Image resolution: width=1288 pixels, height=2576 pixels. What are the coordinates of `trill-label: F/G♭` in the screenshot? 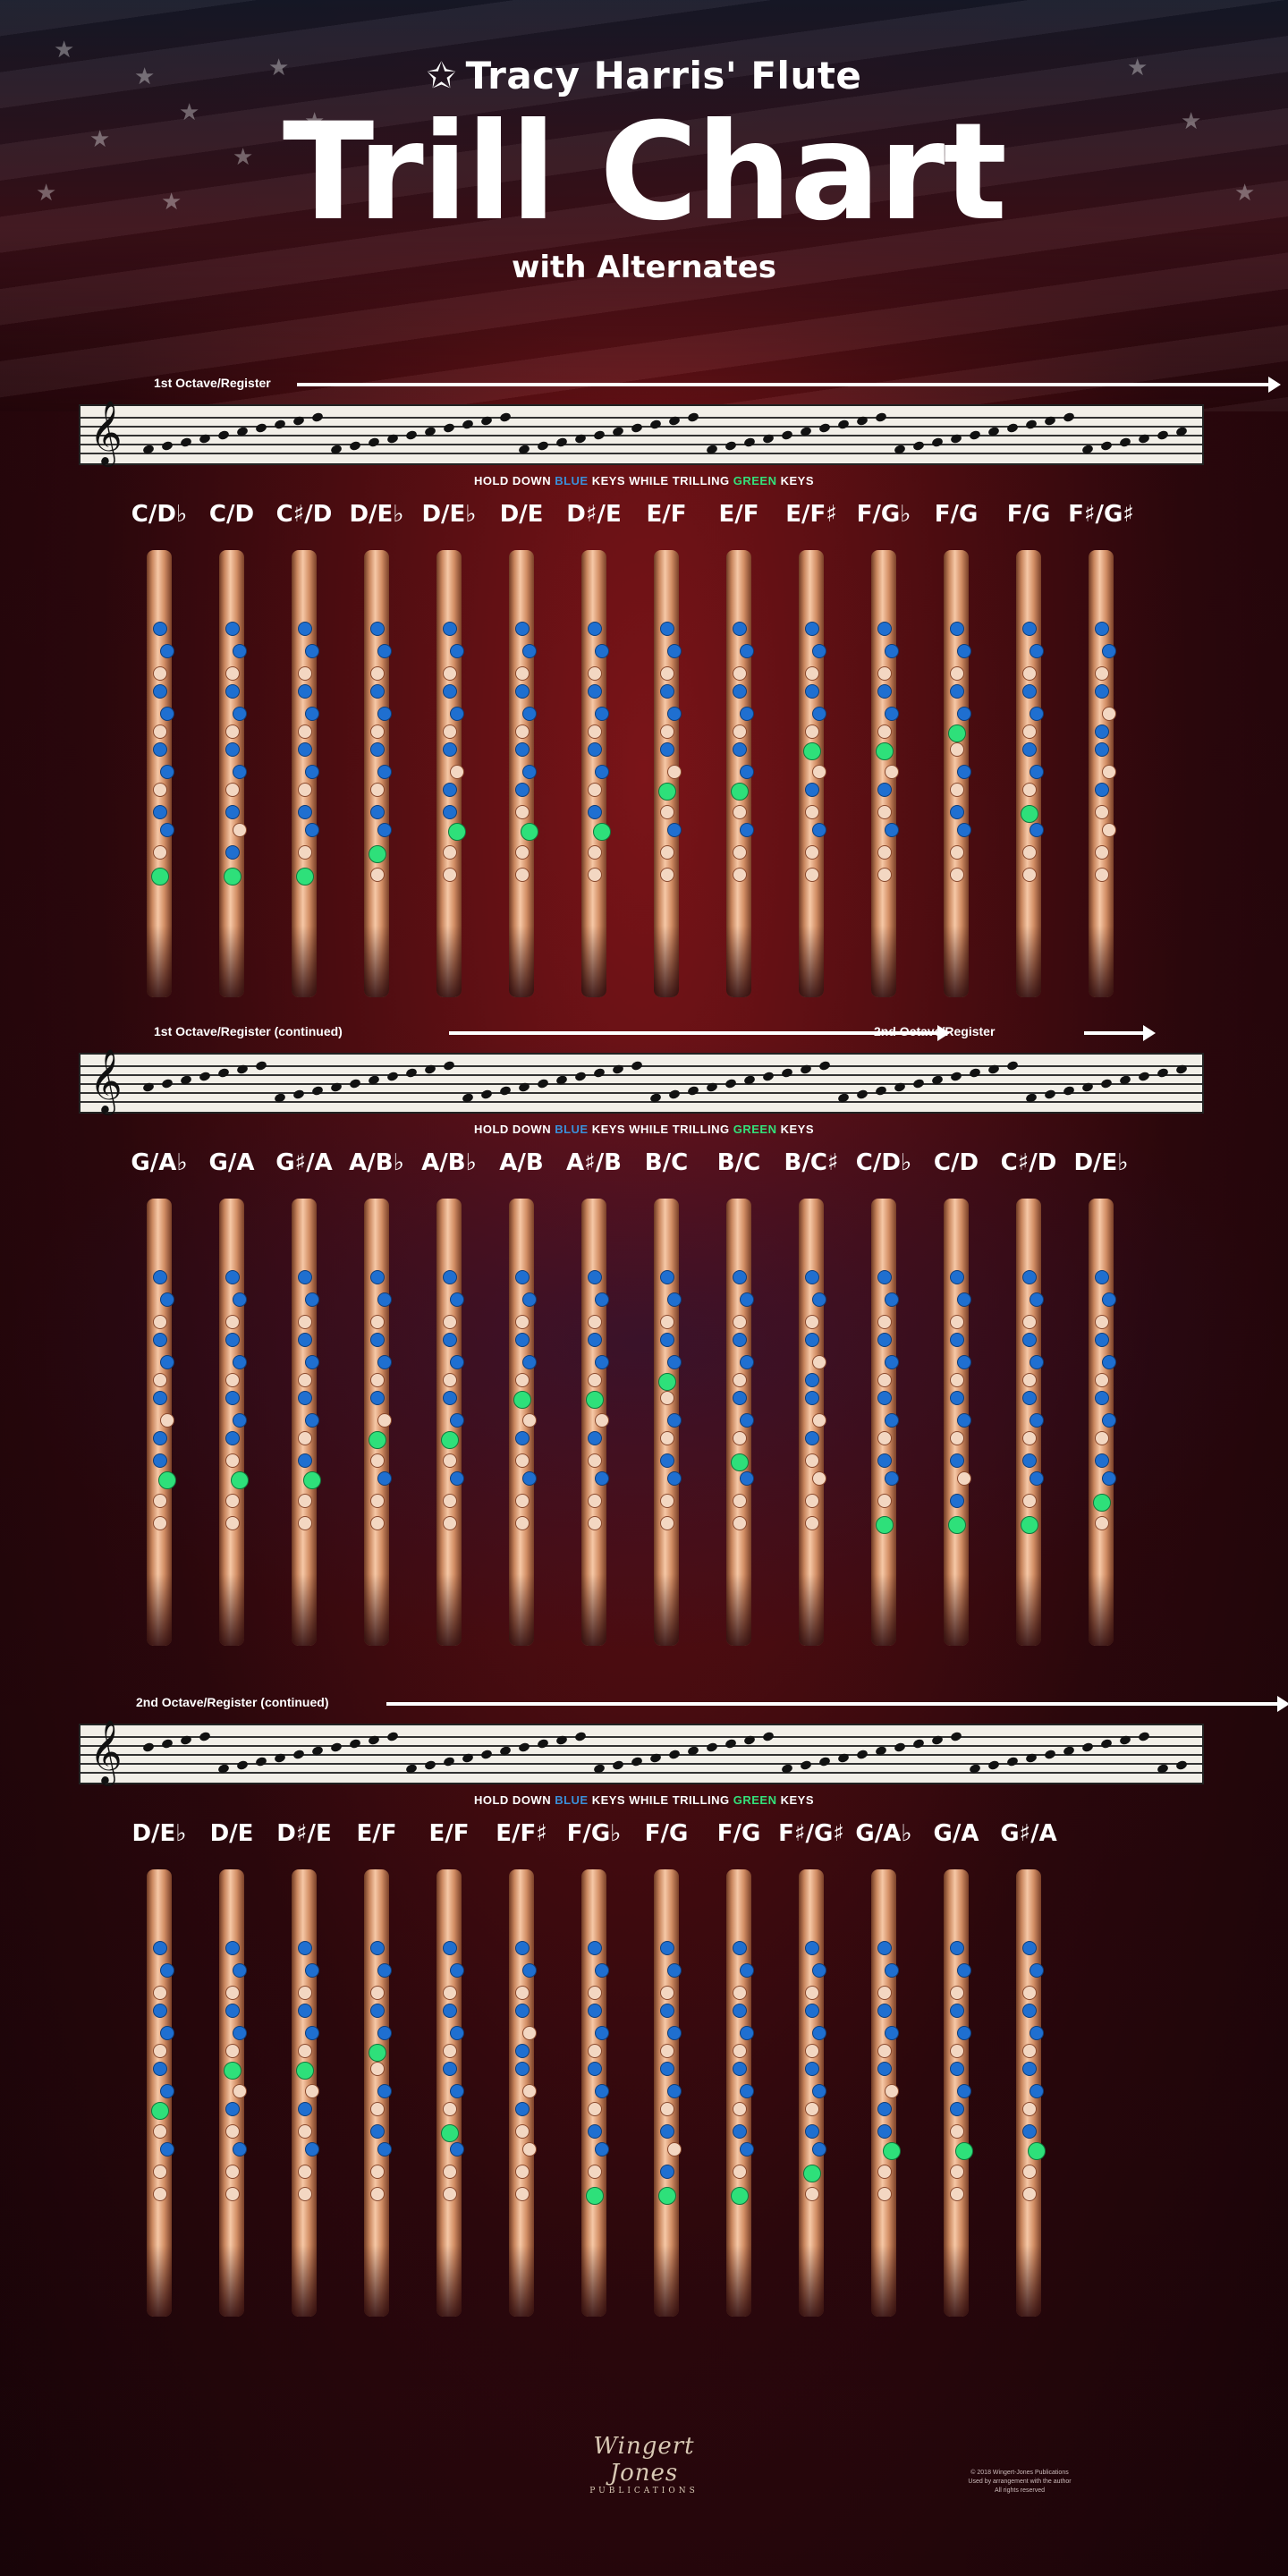 It's located at (883, 514).